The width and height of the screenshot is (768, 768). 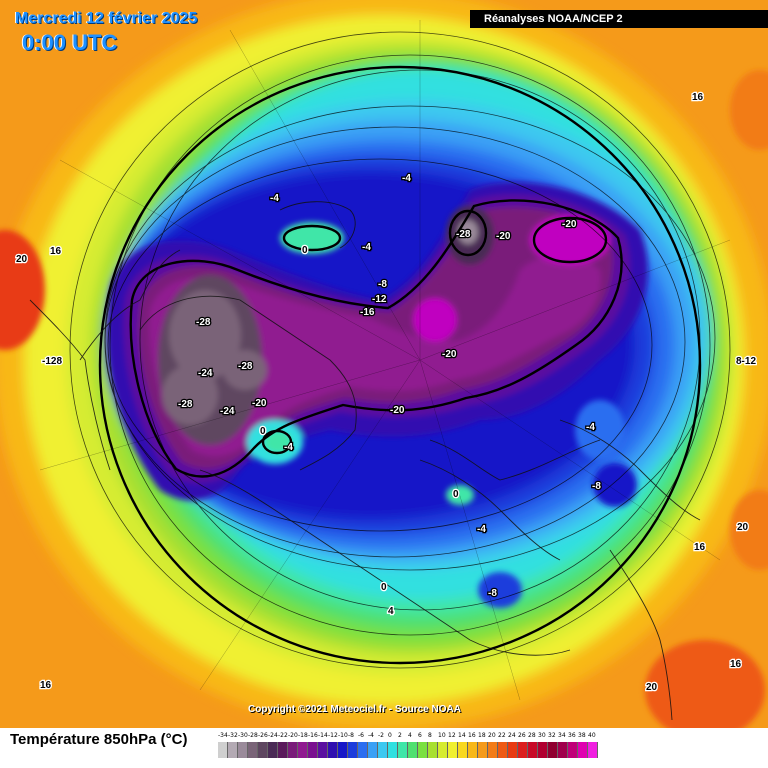 What do you see at coordinates (492, 735) in the screenshot?
I see `legend-tick-label: 20` at bounding box center [492, 735].